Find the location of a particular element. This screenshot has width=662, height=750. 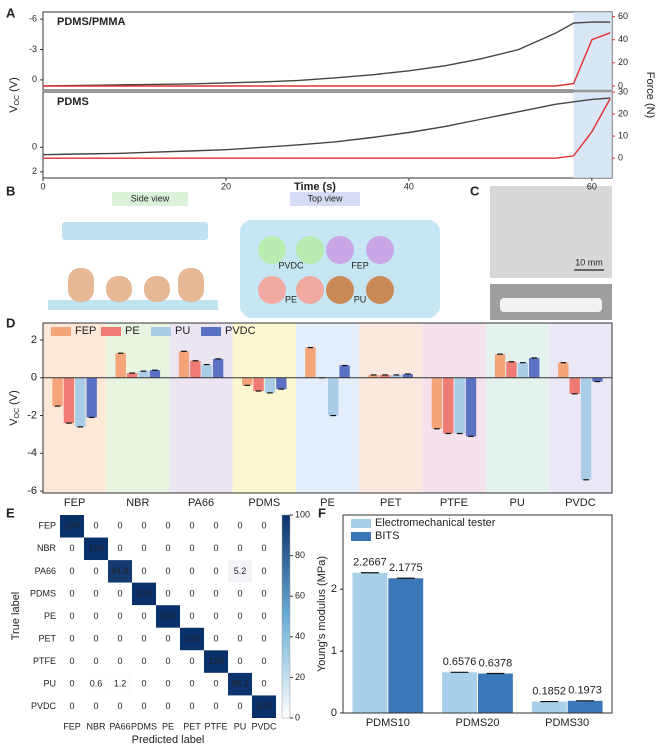

sample-label: PVDC is located at coordinates (291, 265).